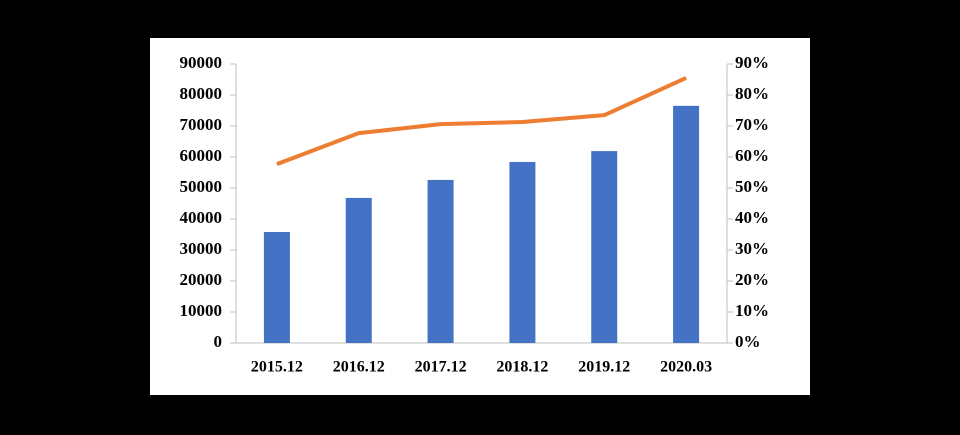 Image resolution: width=960 pixels, height=435 pixels. Describe the element at coordinates (201, 62) in the screenshot. I see `y-tick-label: 90000` at that location.